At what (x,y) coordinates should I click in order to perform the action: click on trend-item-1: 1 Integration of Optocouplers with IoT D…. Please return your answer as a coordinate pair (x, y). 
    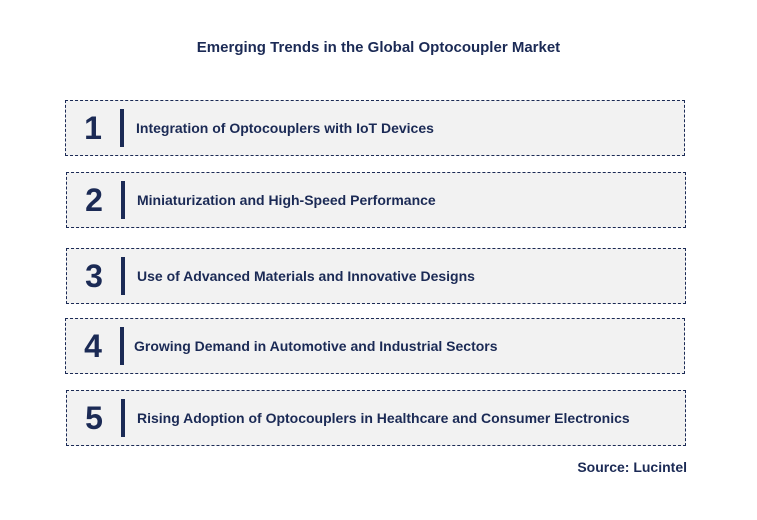
    Looking at the image, I should click on (375, 128).